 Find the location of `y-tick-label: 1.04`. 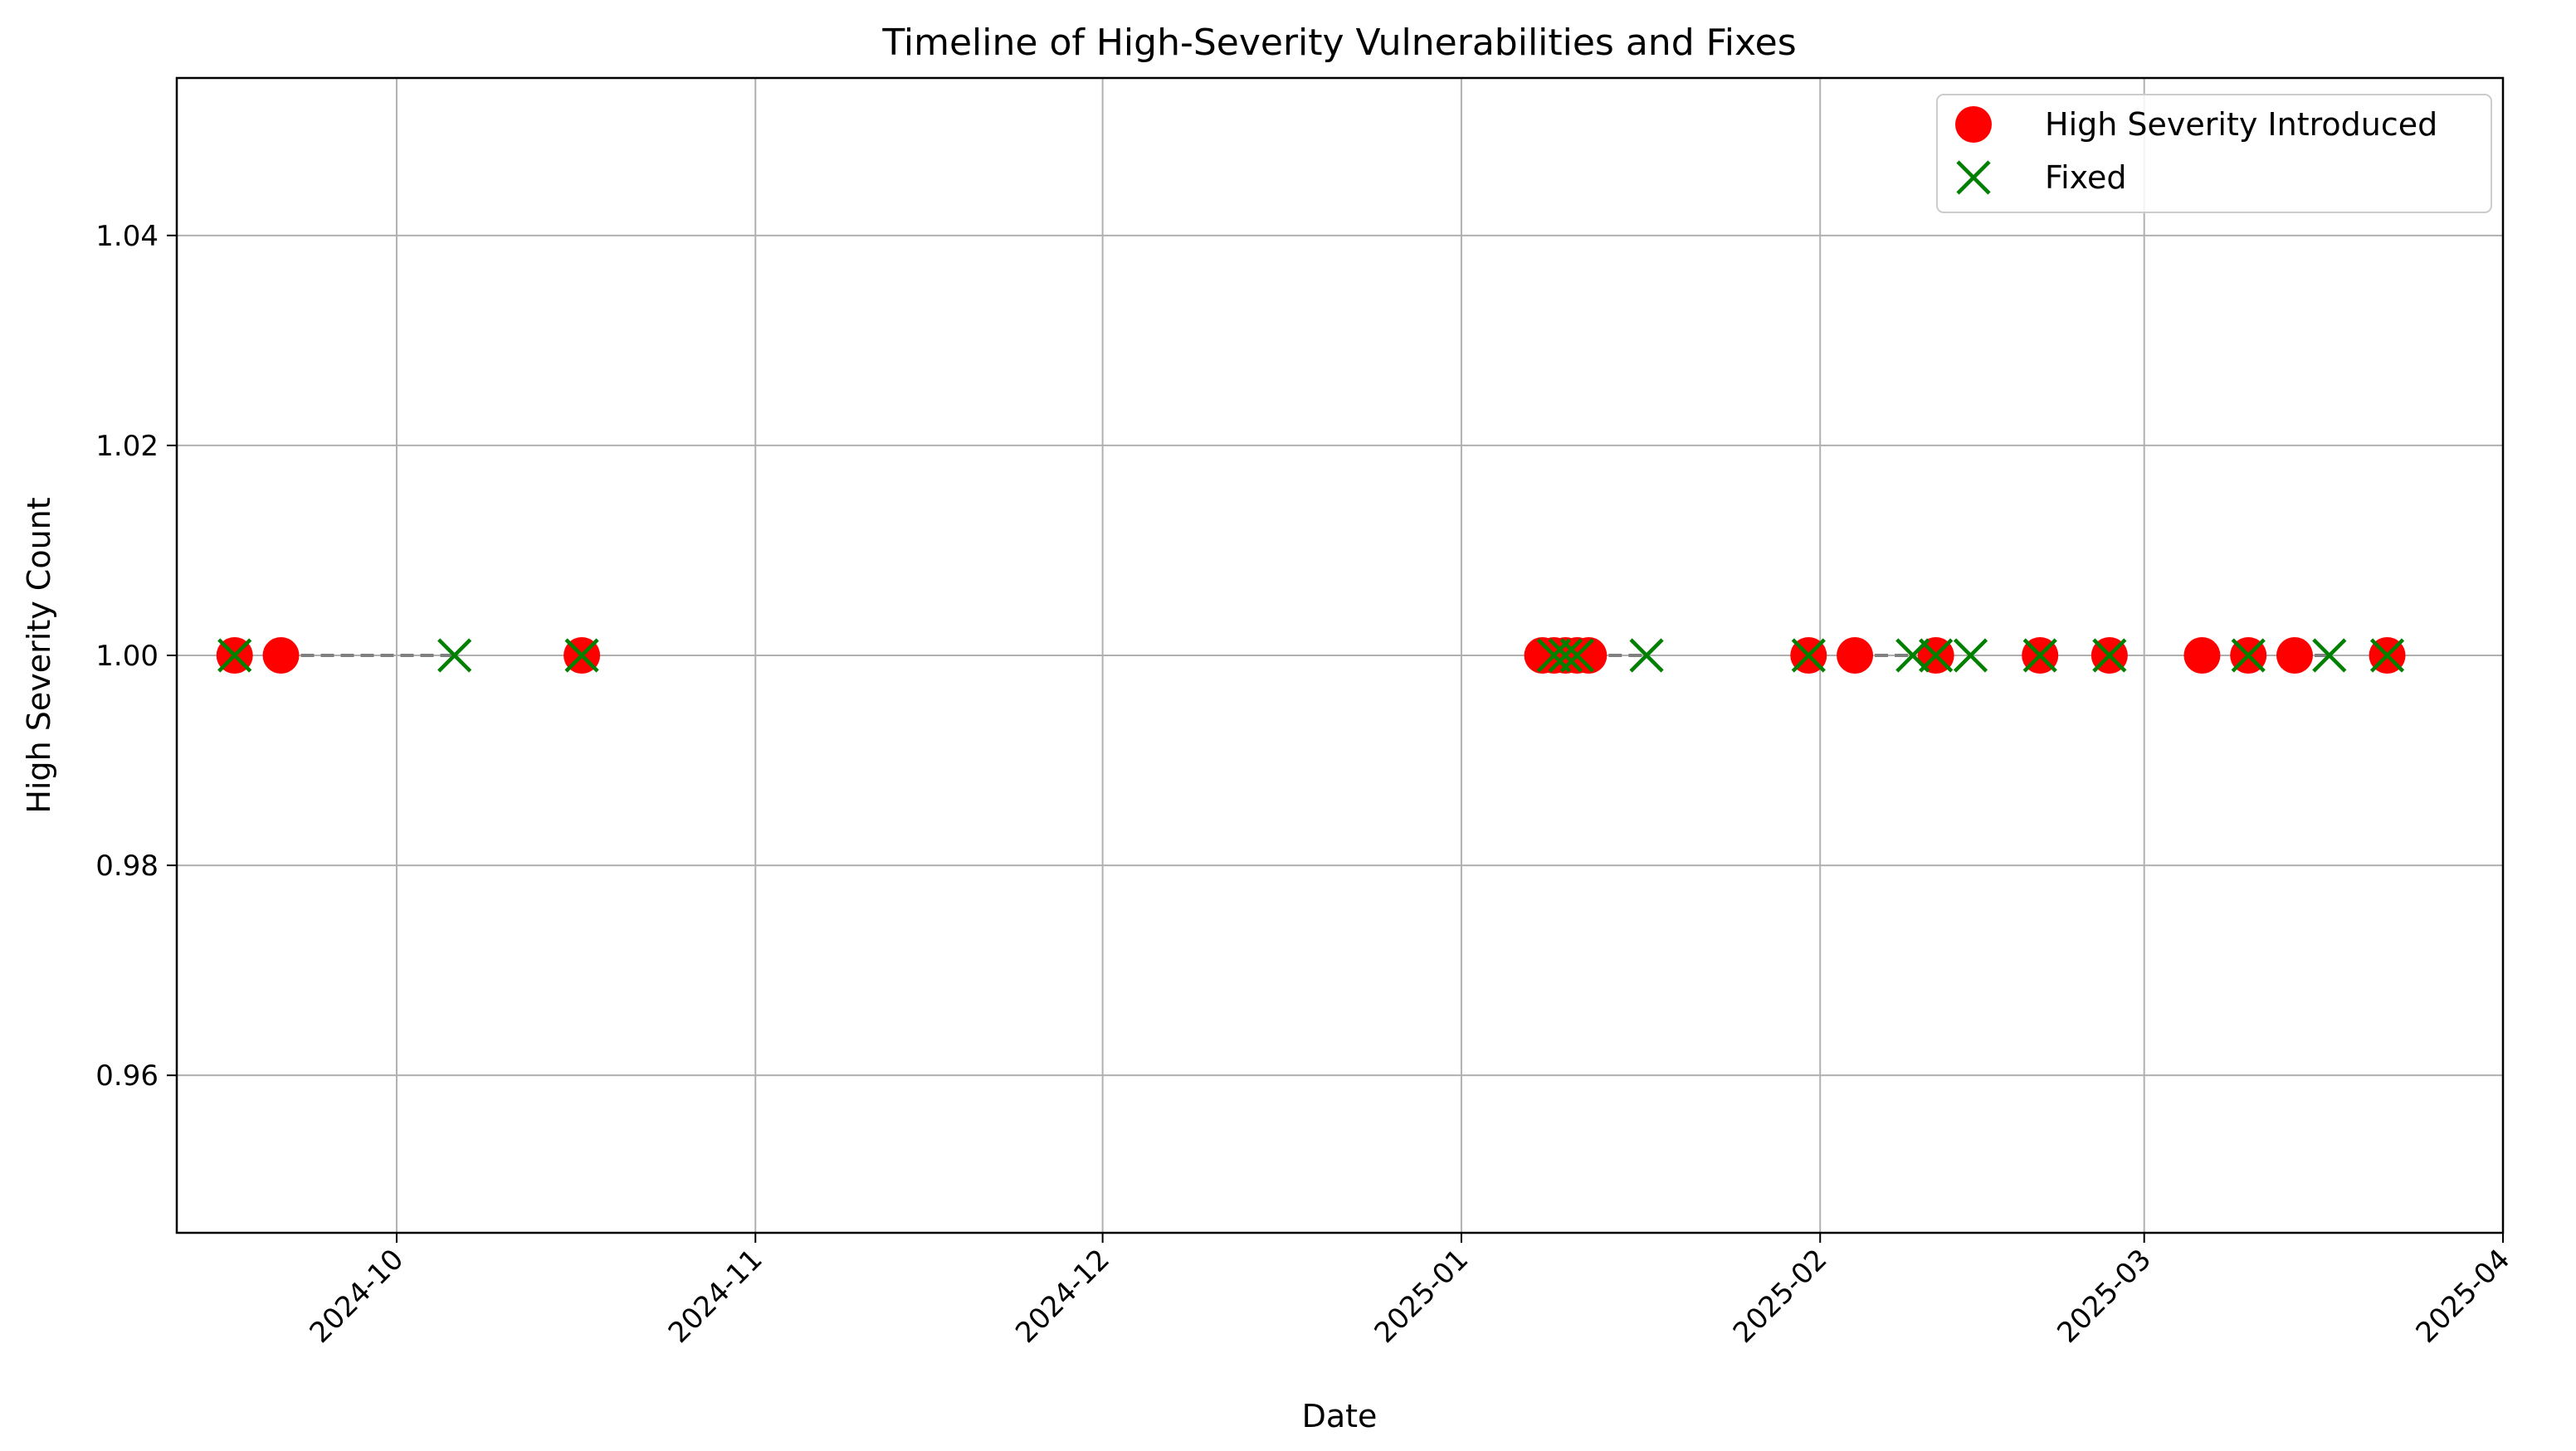

y-tick-label: 1.04 is located at coordinates (127, 236).